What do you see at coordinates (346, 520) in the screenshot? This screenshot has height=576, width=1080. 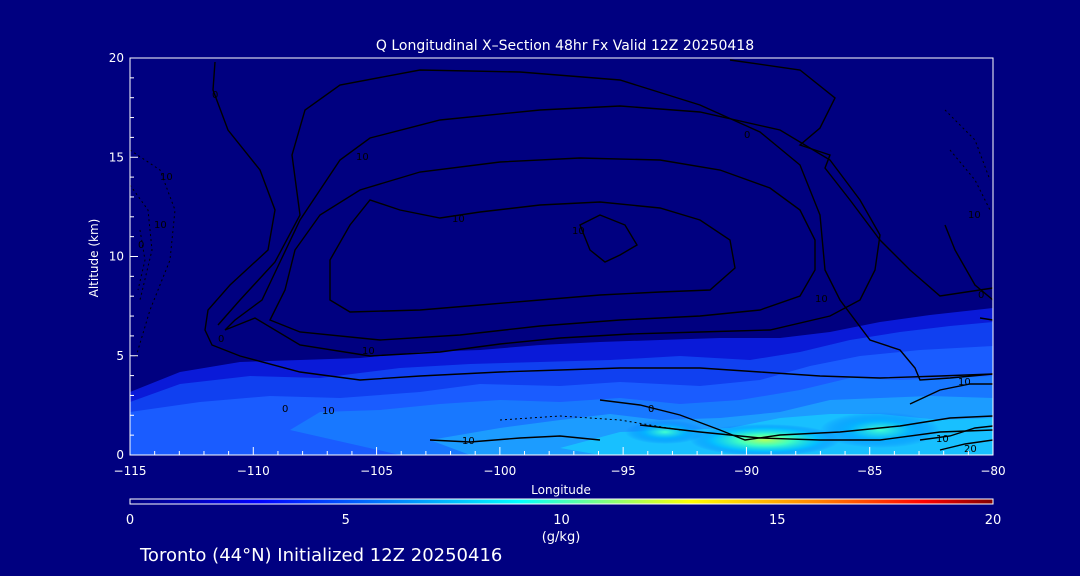 I see `colorbar-tick-label: 5` at bounding box center [346, 520].